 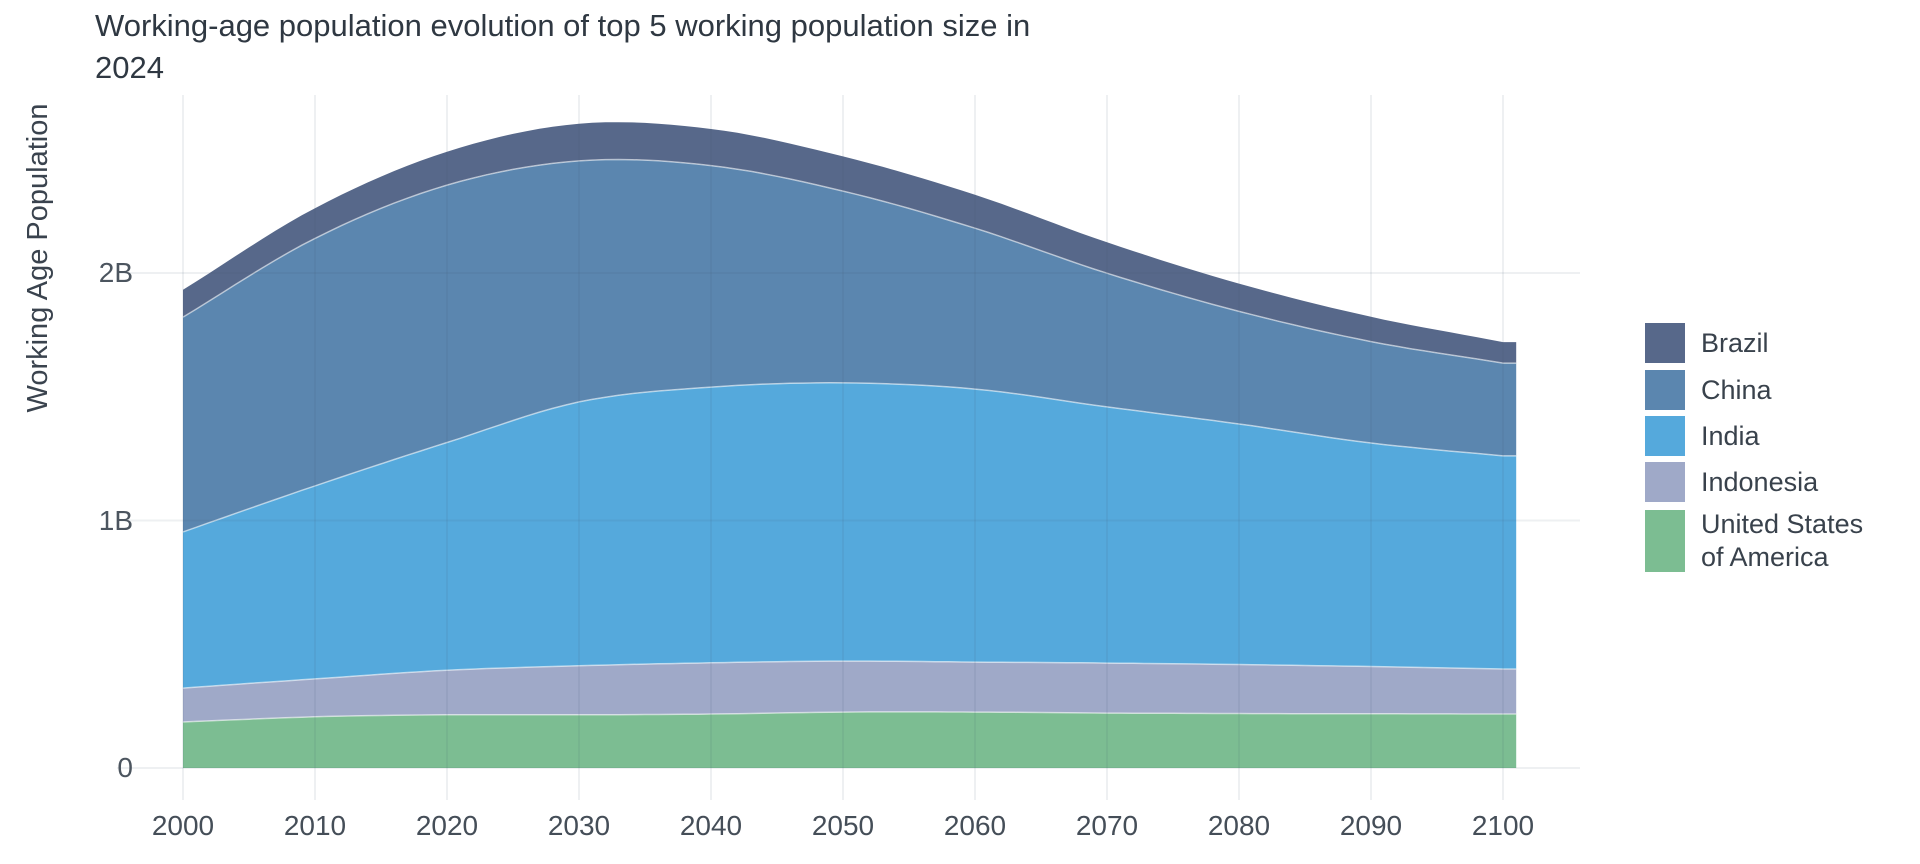 I want to click on x-tick-label-2050: 2050, so click(x=843, y=825).